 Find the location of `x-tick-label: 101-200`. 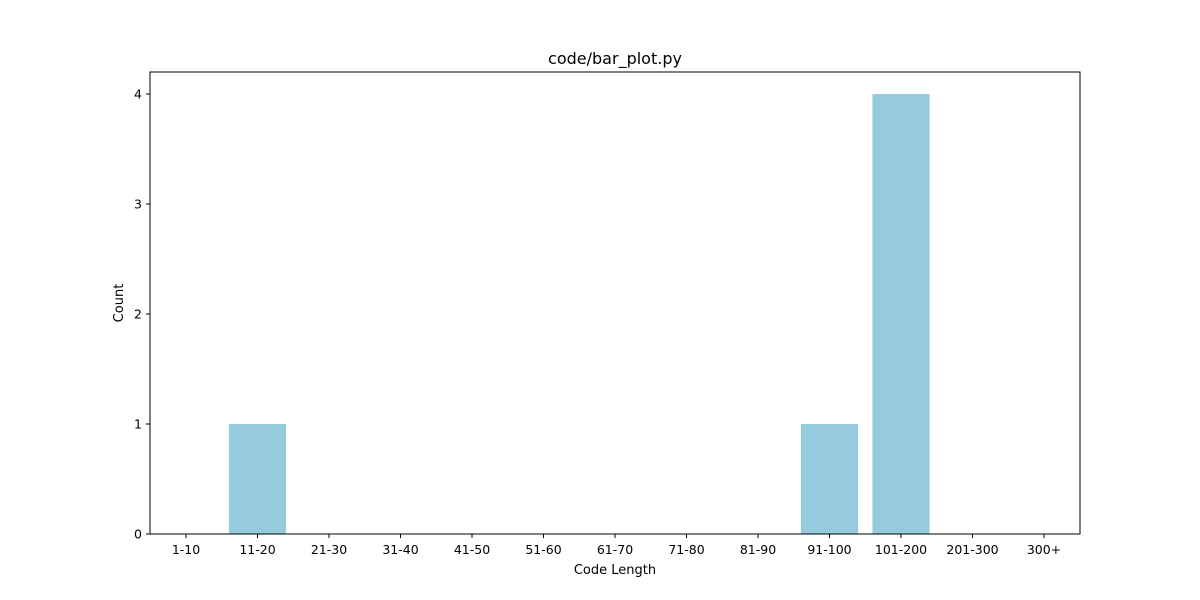

x-tick-label: 101-200 is located at coordinates (901, 549).